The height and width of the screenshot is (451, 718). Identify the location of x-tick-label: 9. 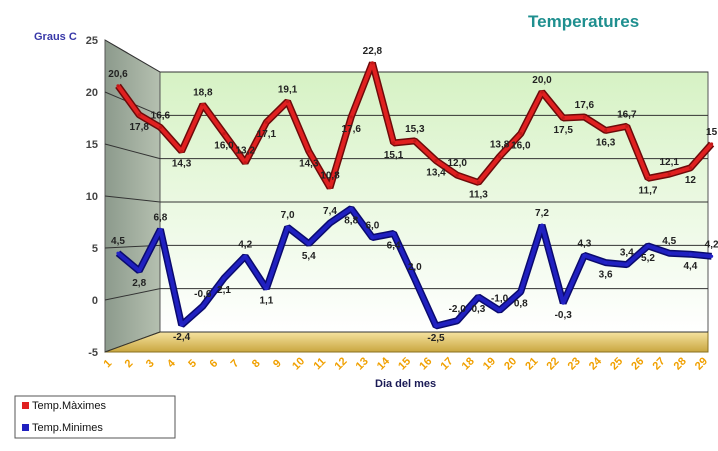
(277, 363).